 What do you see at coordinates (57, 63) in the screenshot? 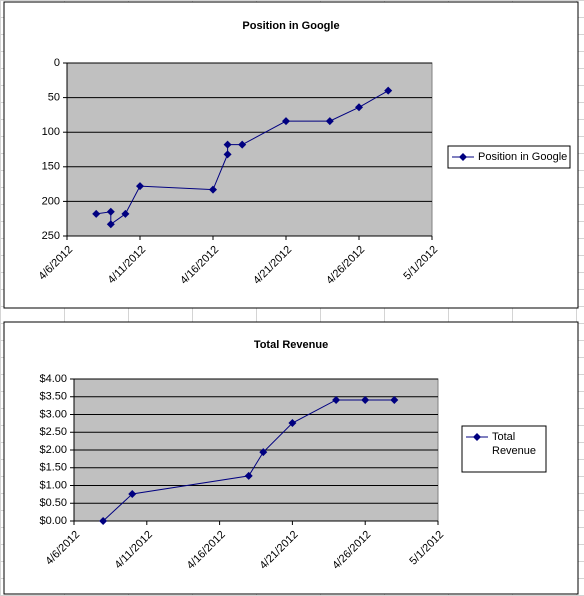
I see `y-tick-label: 0` at bounding box center [57, 63].